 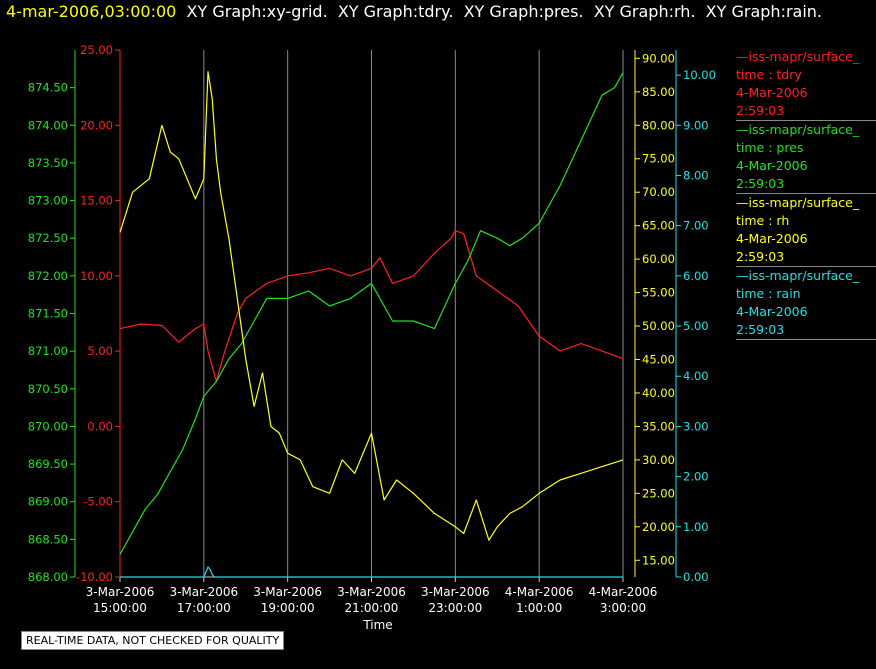 I want to click on y-tick-label-rh: 35.00, so click(x=658, y=426).